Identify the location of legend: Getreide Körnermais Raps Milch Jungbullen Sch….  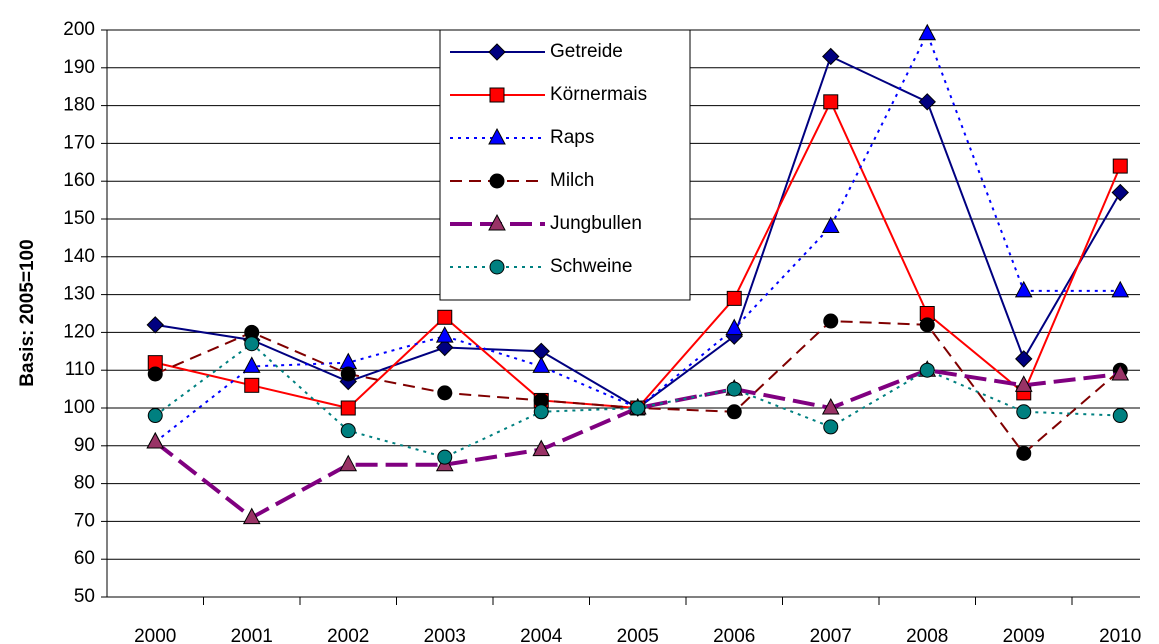
(565, 165).